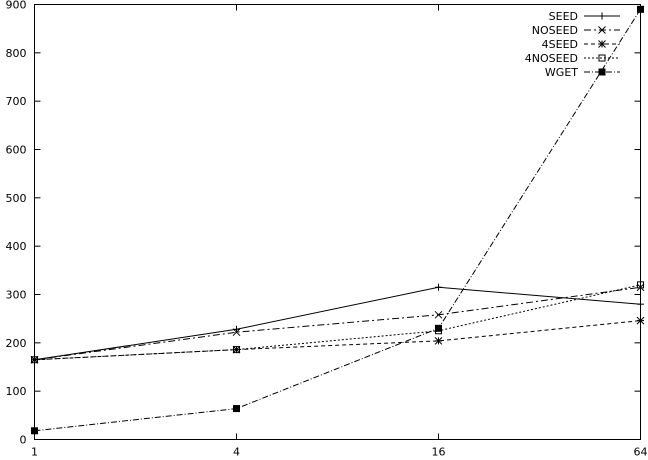  I want to click on y-tick-label: 100, so click(16, 391).